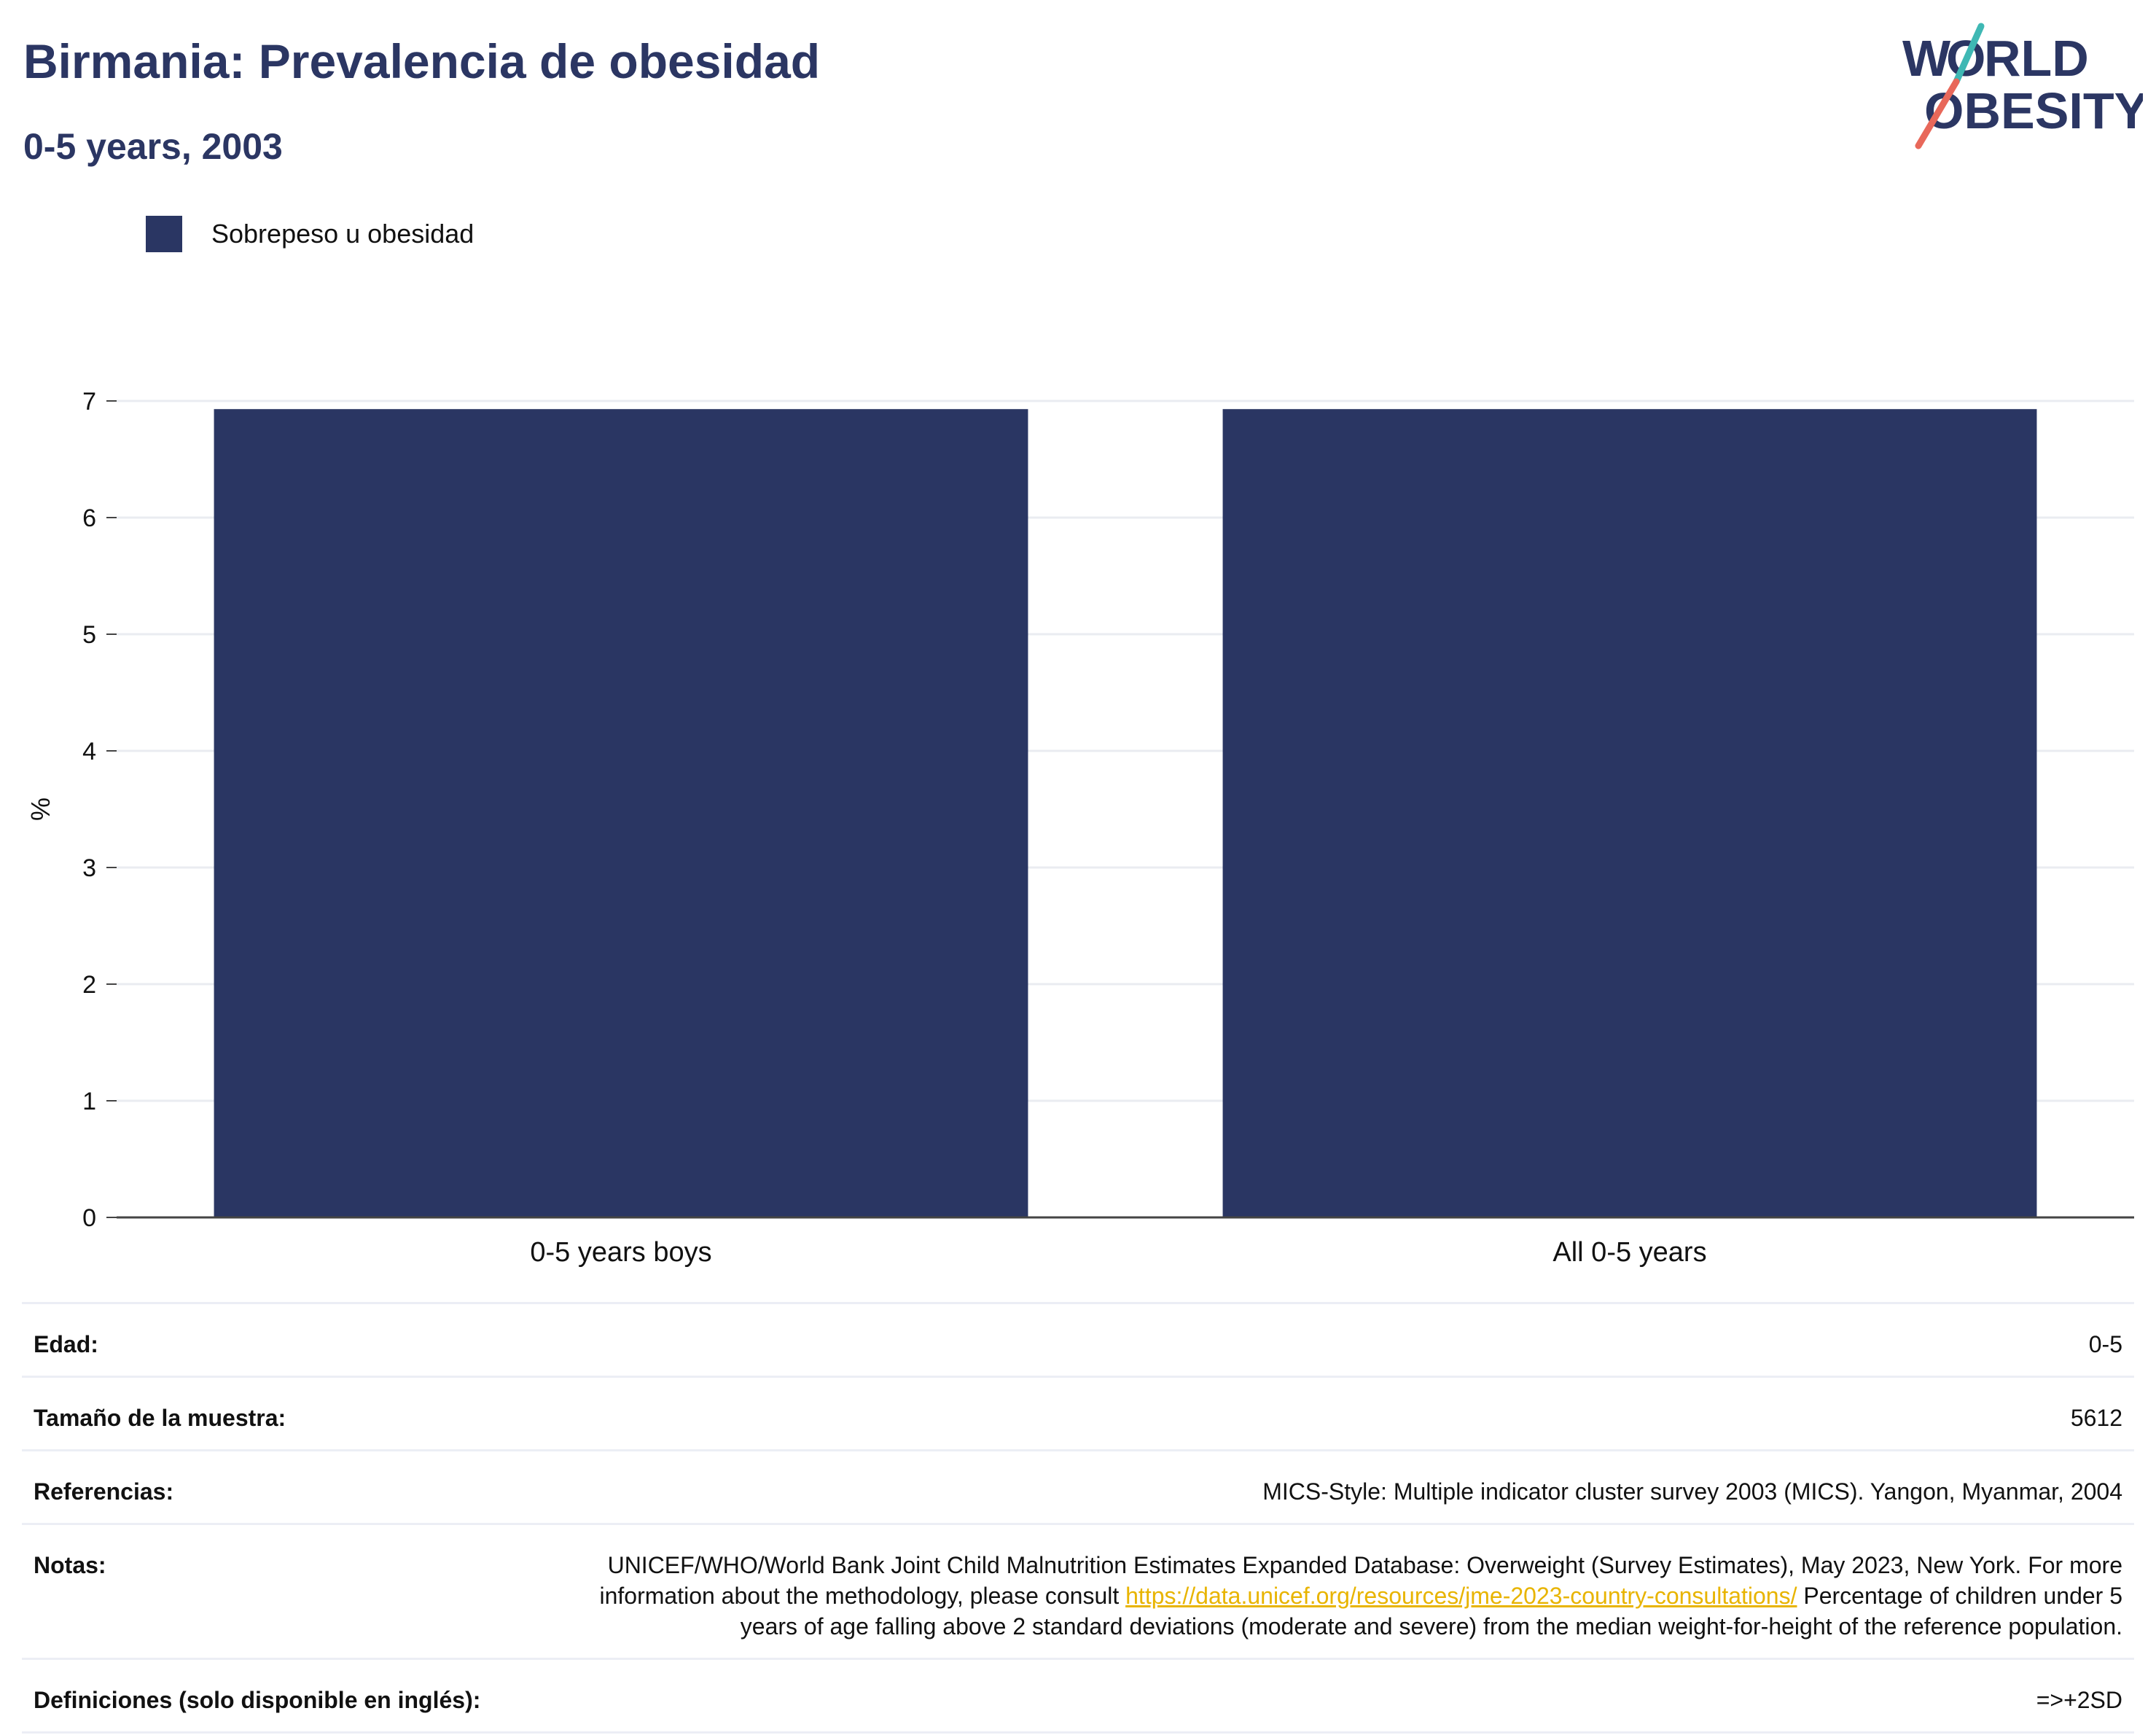  I want to click on meta-label-sample: Tamaño de la muestra:, so click(160, 1418).